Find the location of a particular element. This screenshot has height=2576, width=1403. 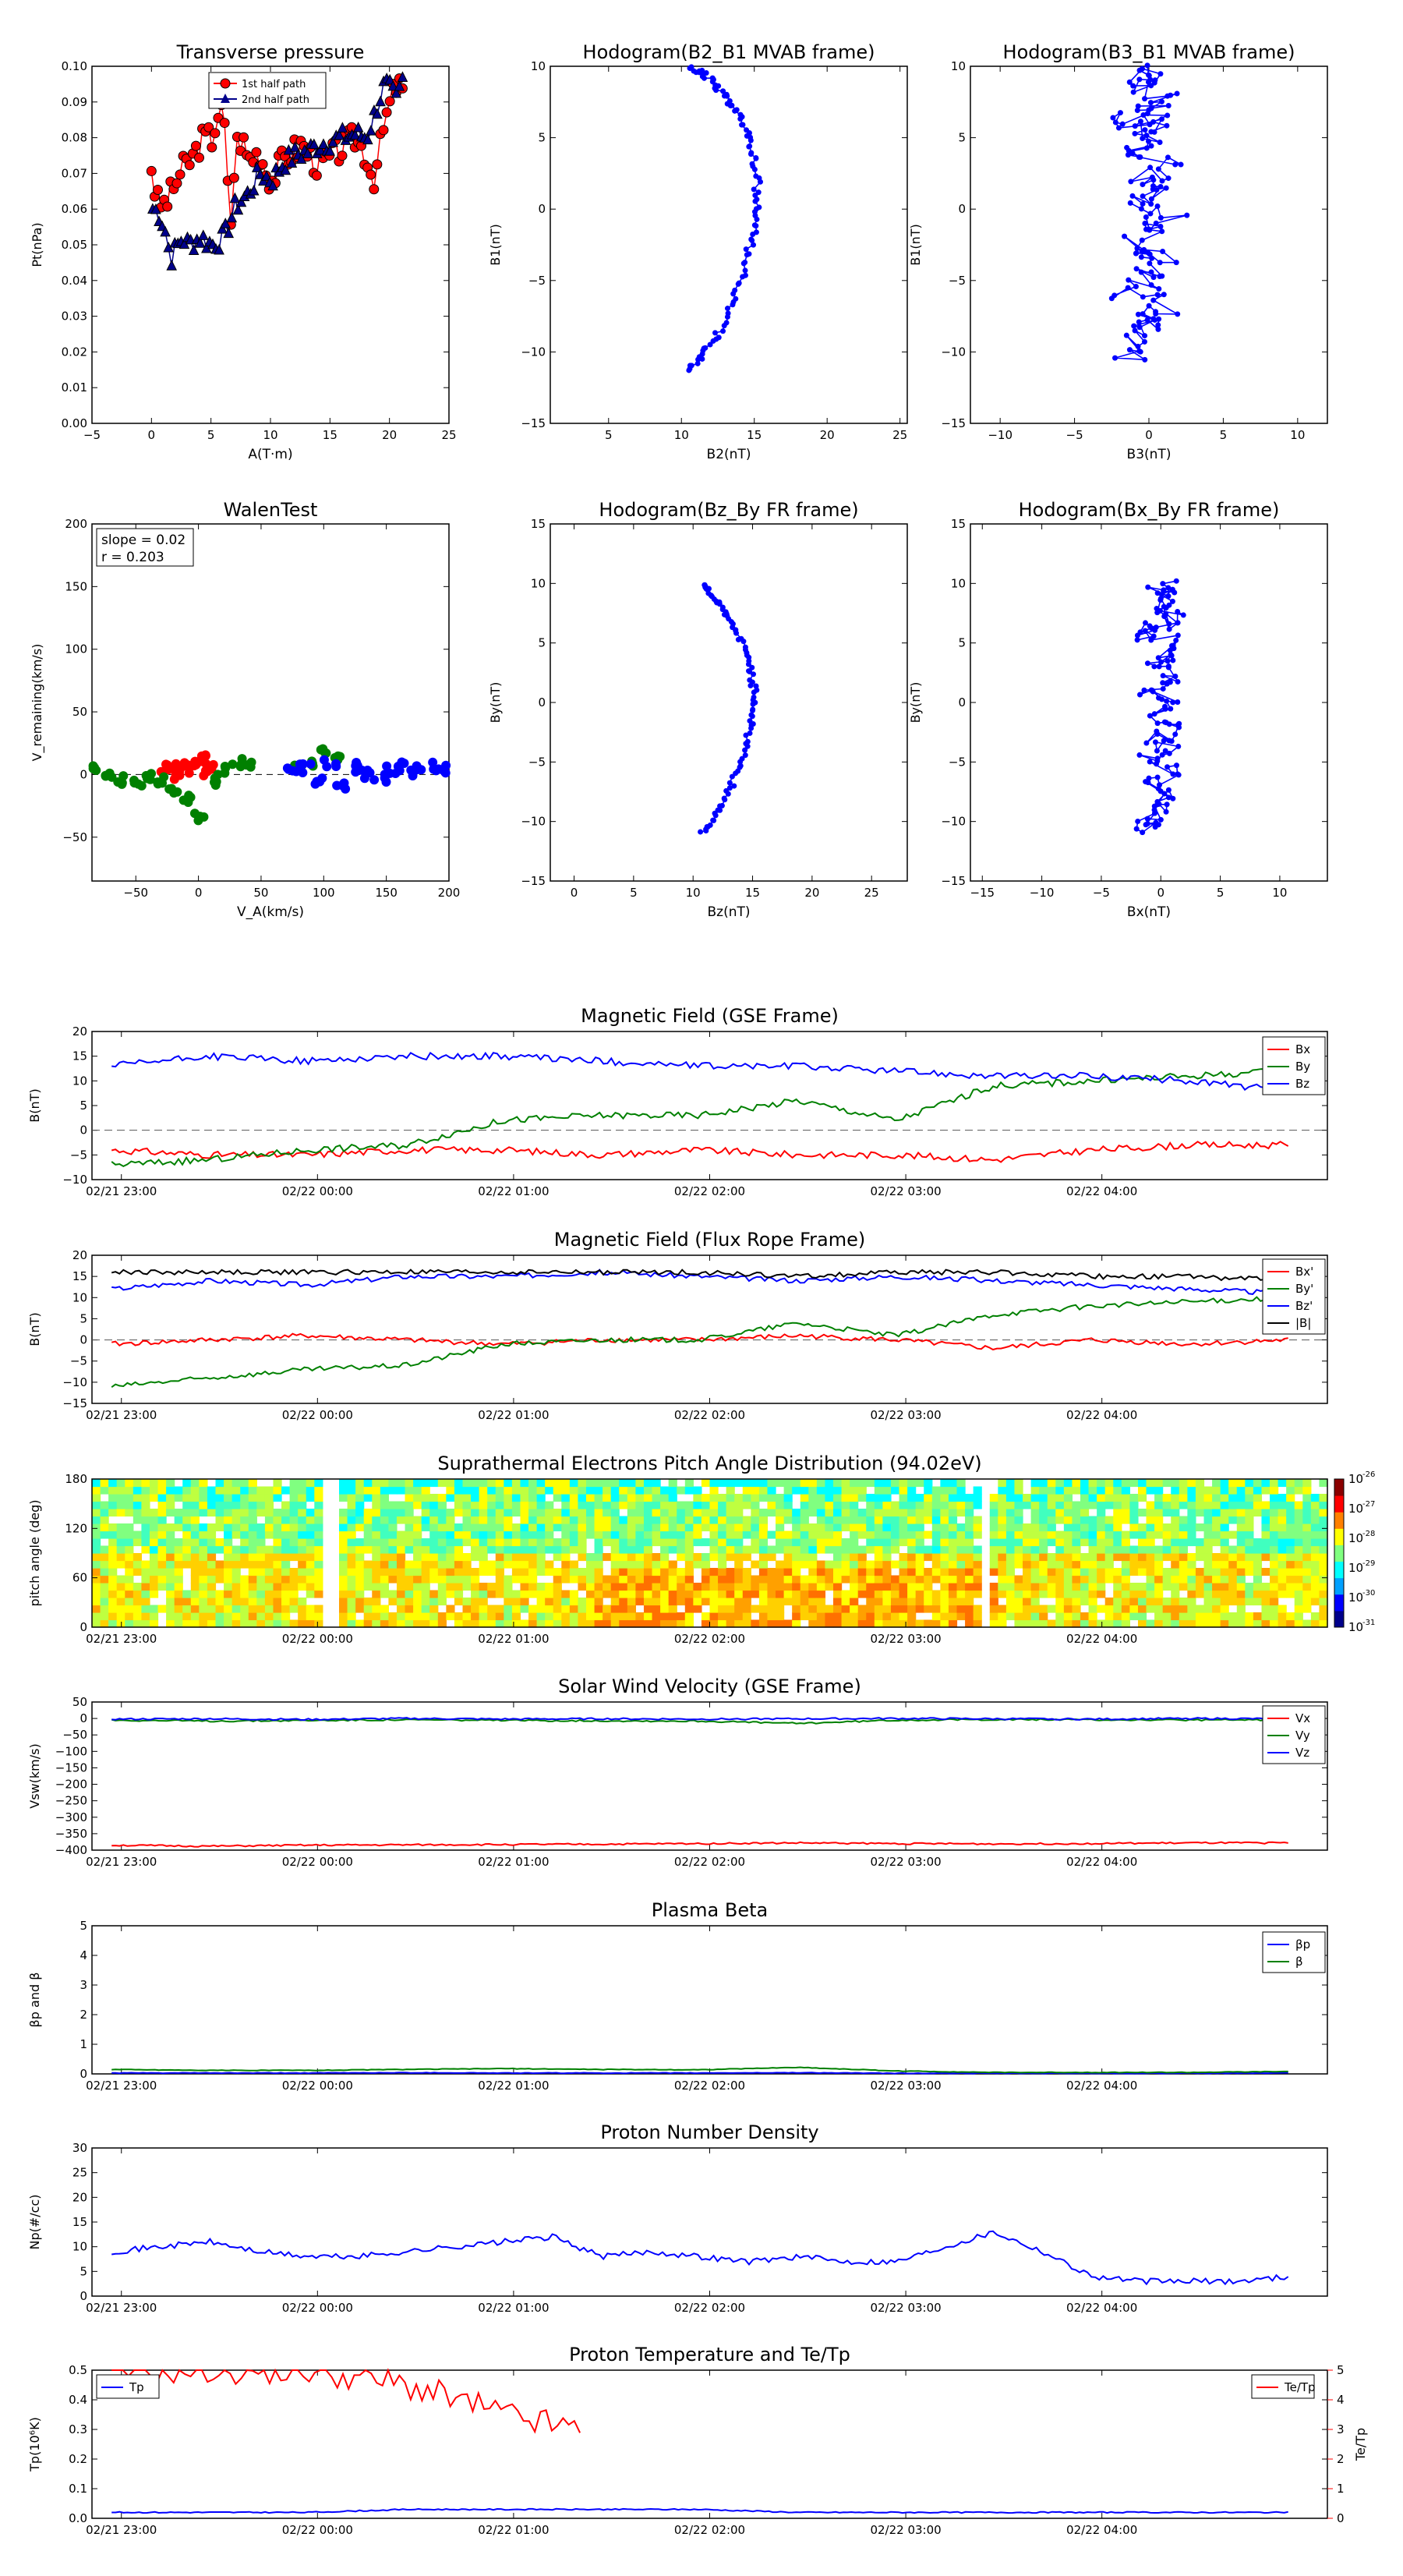

hodo-bxby-xtick-label: 10 is located at coordinates (1279, 893).